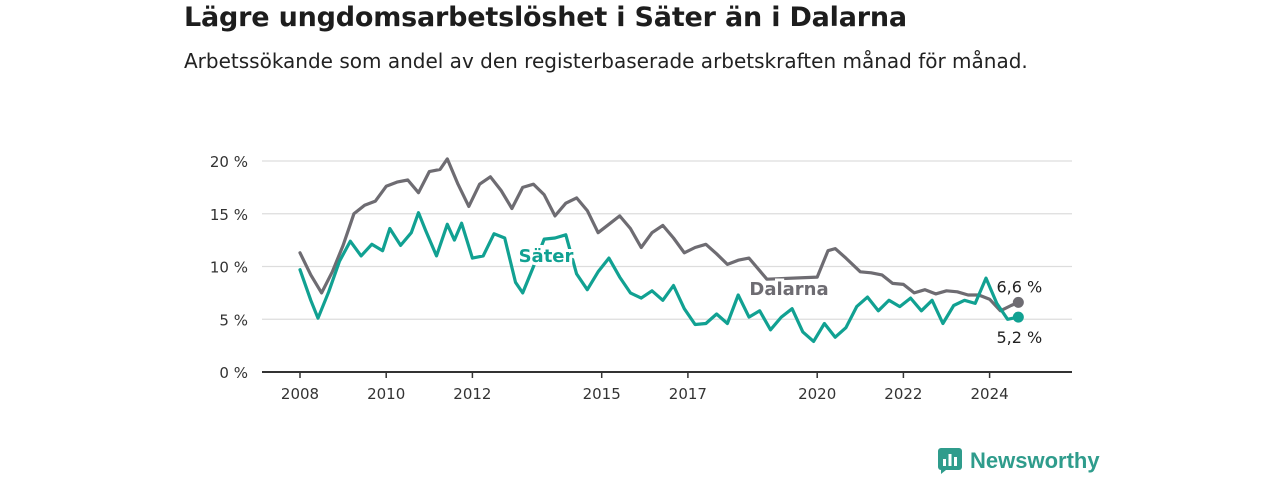 The image size is (1280, 480). What do you see at coordinates (472, 394) in the screenshot?
I see `x-tick-label: 2012` at bounding box center [472, 394].